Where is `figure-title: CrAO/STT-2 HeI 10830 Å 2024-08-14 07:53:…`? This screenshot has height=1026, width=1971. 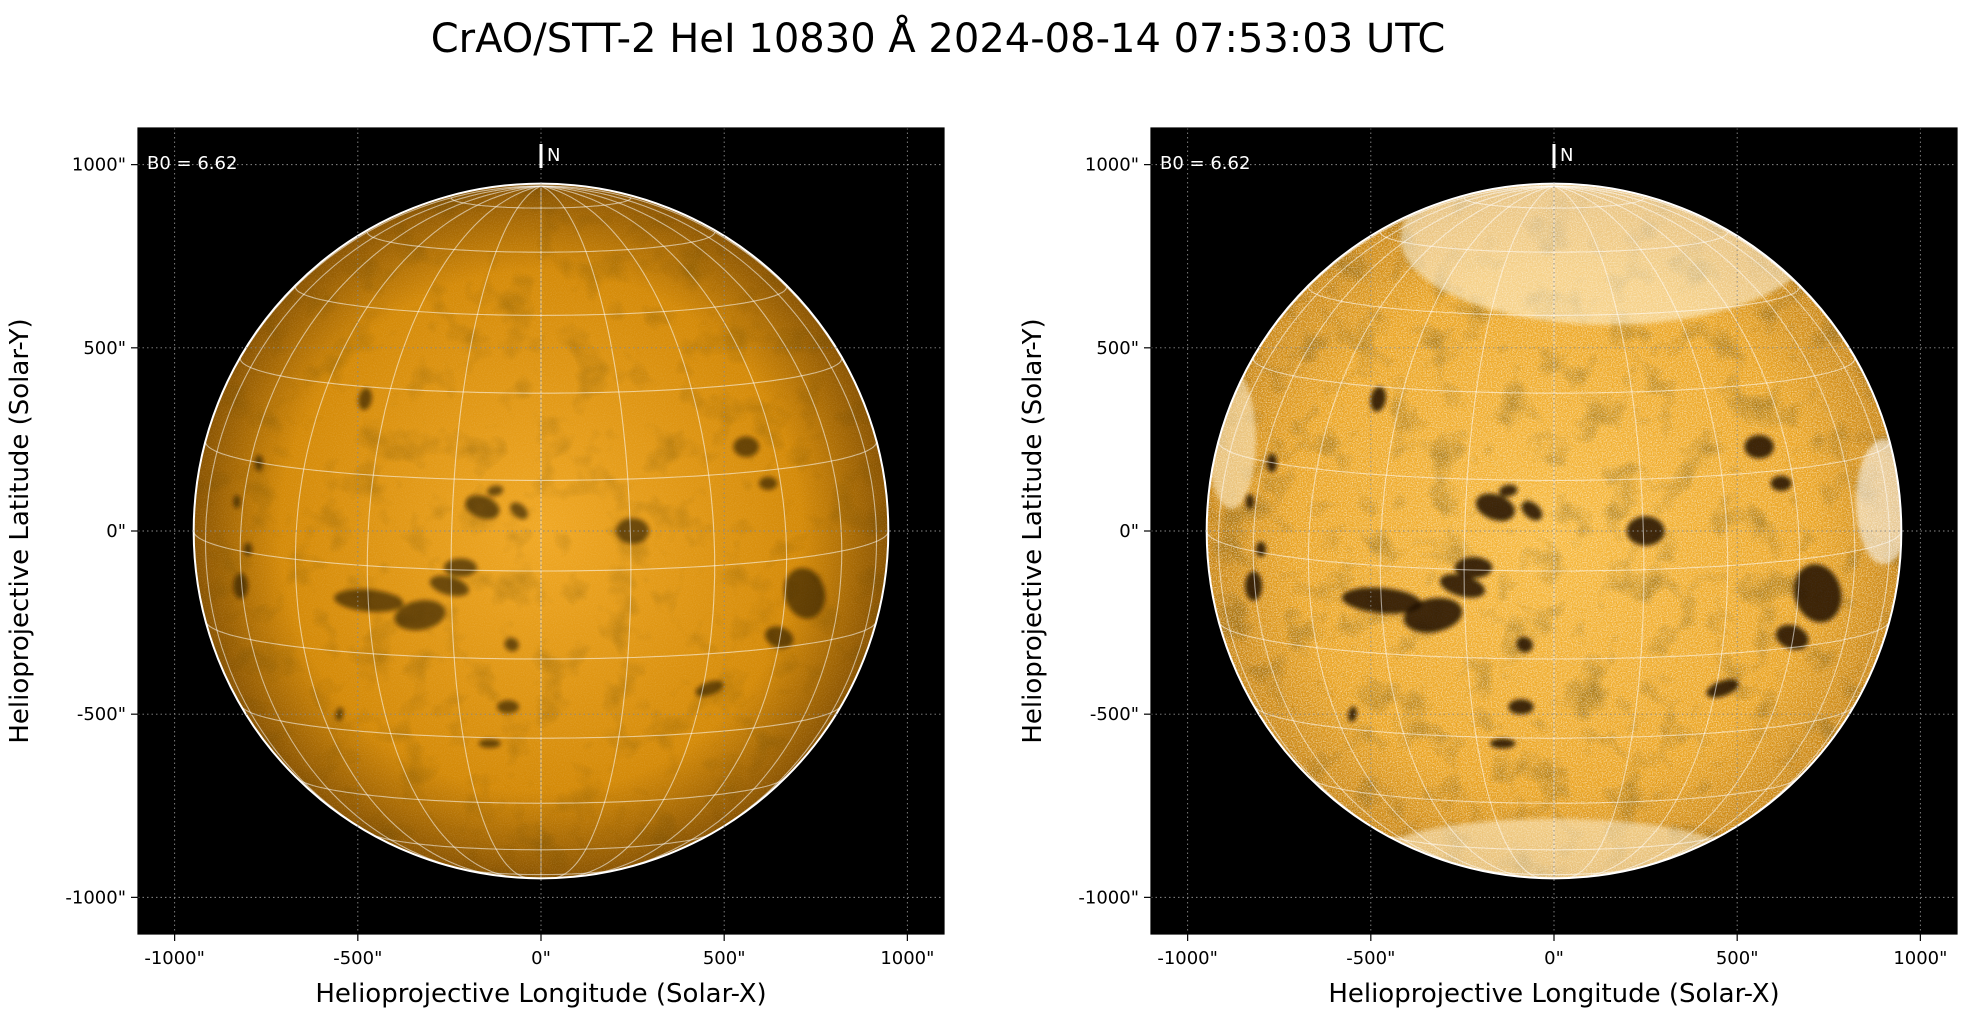
figure-title: CrAO/STT-2 HeI 10830 Å 2024-08-14 07:53:… is located at coordinates (938, 38).